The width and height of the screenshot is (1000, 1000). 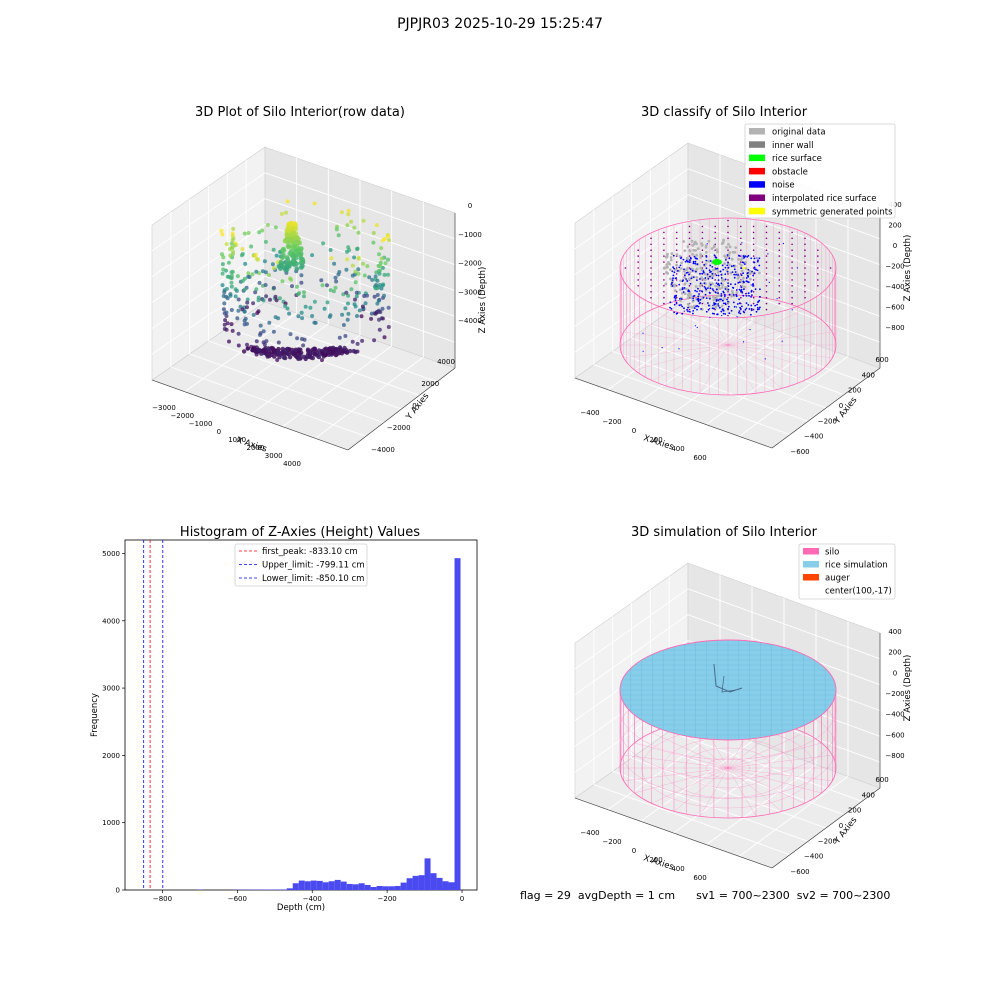 I want to click on raw-z-tick: −3000, so click(x=470, y=292).